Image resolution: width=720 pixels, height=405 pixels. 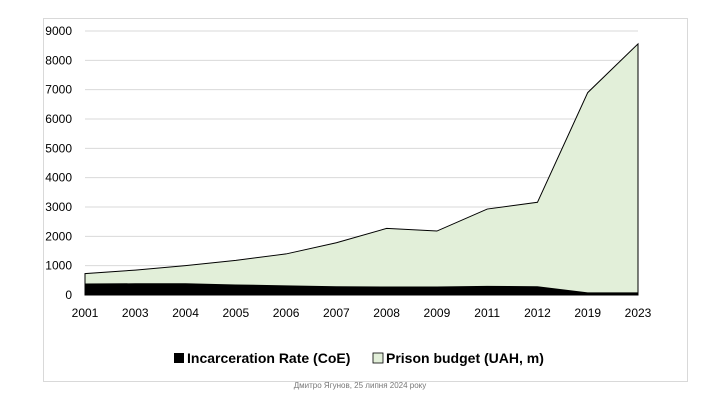 What do you see at coordinates (378, 358) in the screenshot?
I see `legend-swatch-budget` at bounding box center [378, 358].